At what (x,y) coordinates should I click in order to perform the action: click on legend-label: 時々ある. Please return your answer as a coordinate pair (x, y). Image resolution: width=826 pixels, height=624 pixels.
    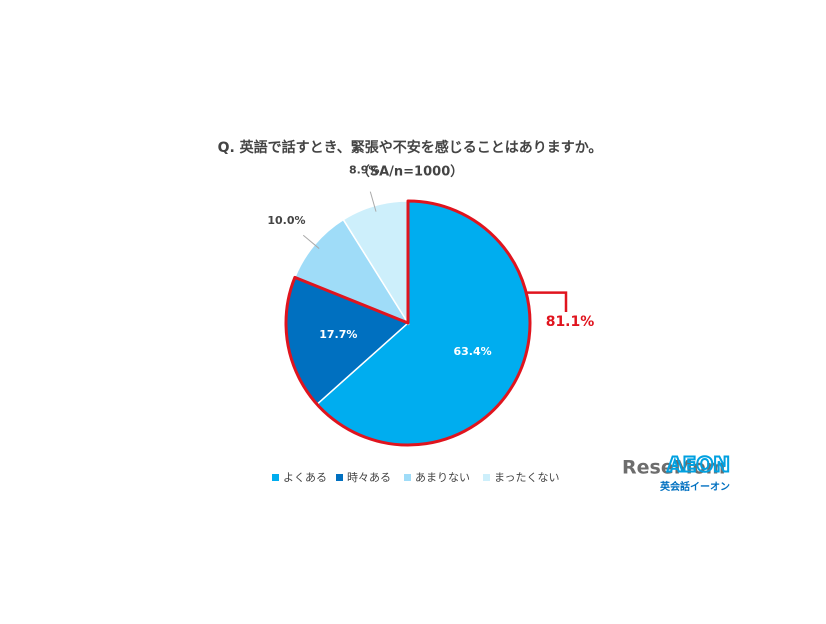
    Looking at the image, I should click on (369, 477).